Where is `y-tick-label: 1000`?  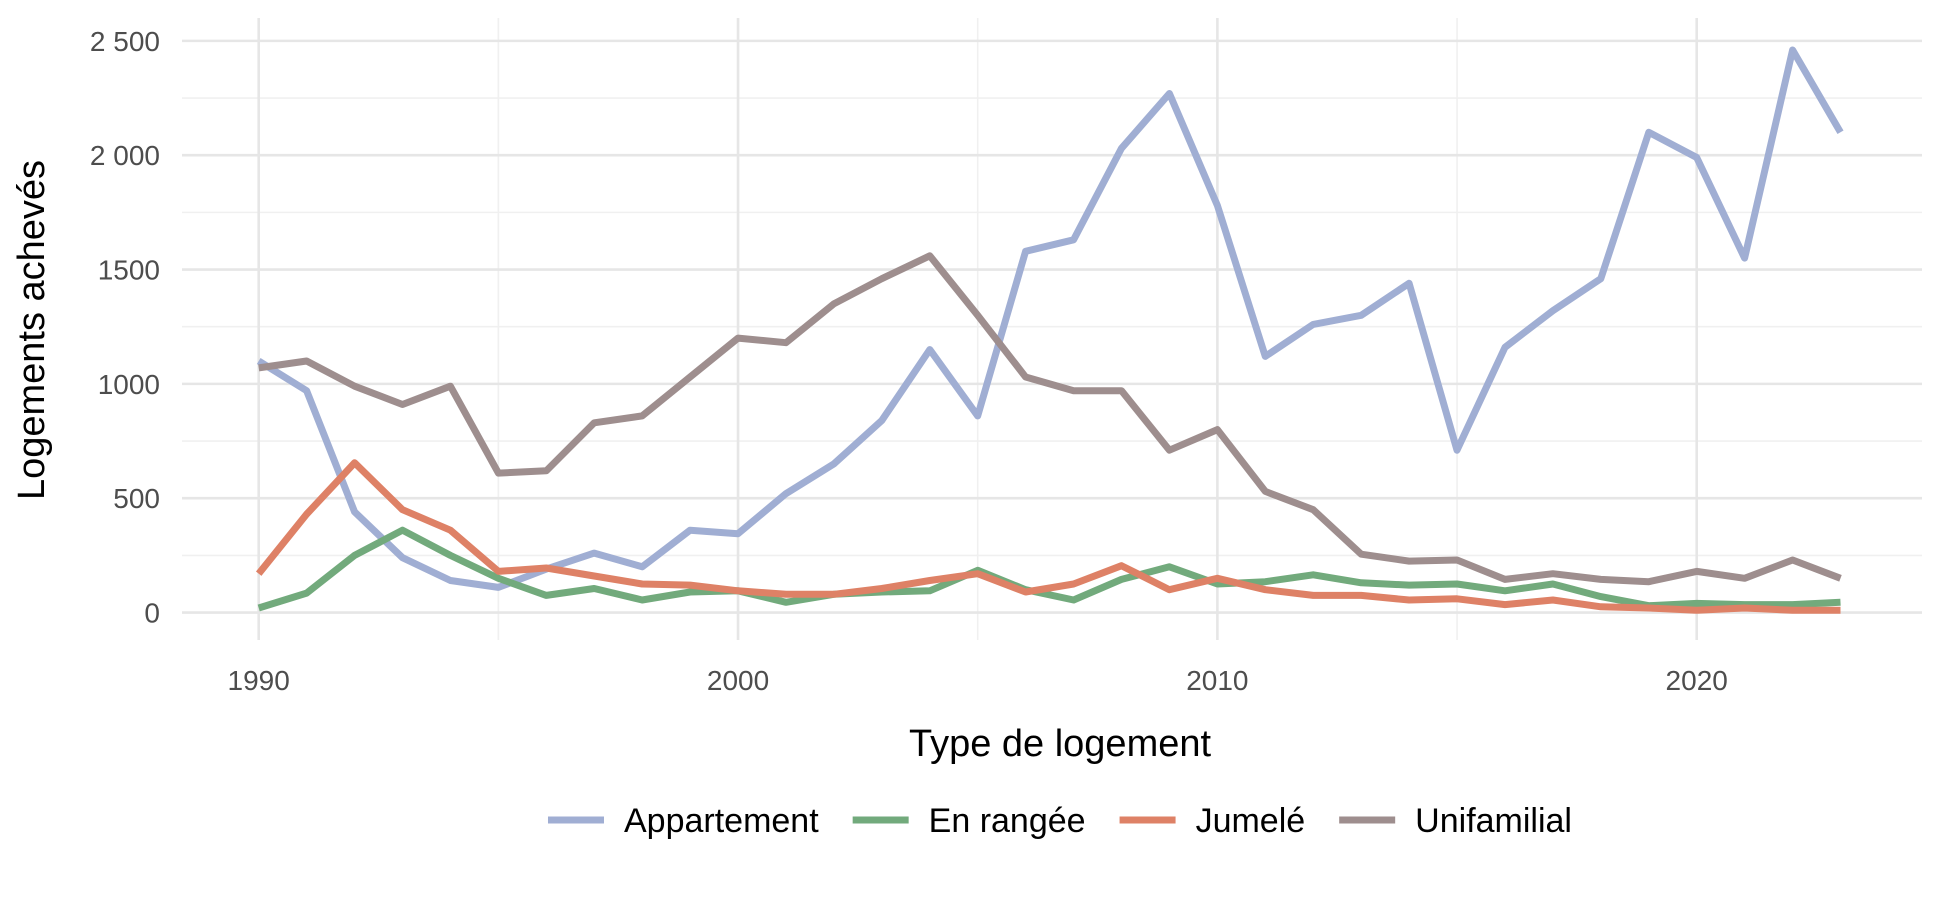 y-tick-label: 1000 is located at coordinates (129, 384).